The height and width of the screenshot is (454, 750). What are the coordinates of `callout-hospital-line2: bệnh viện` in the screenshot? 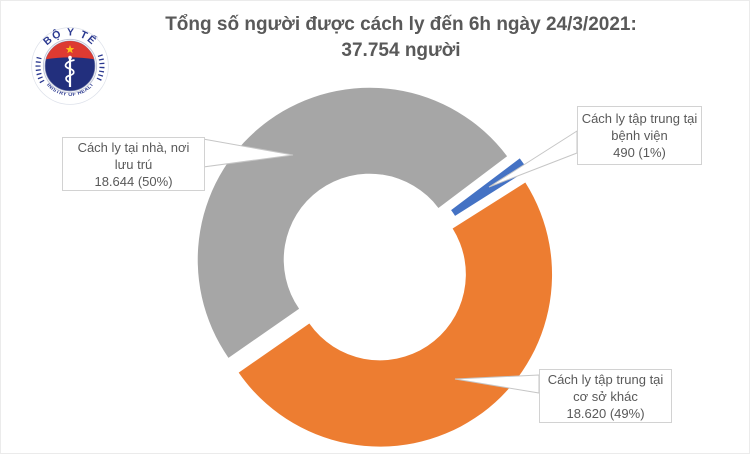 It's located at (639, 135).